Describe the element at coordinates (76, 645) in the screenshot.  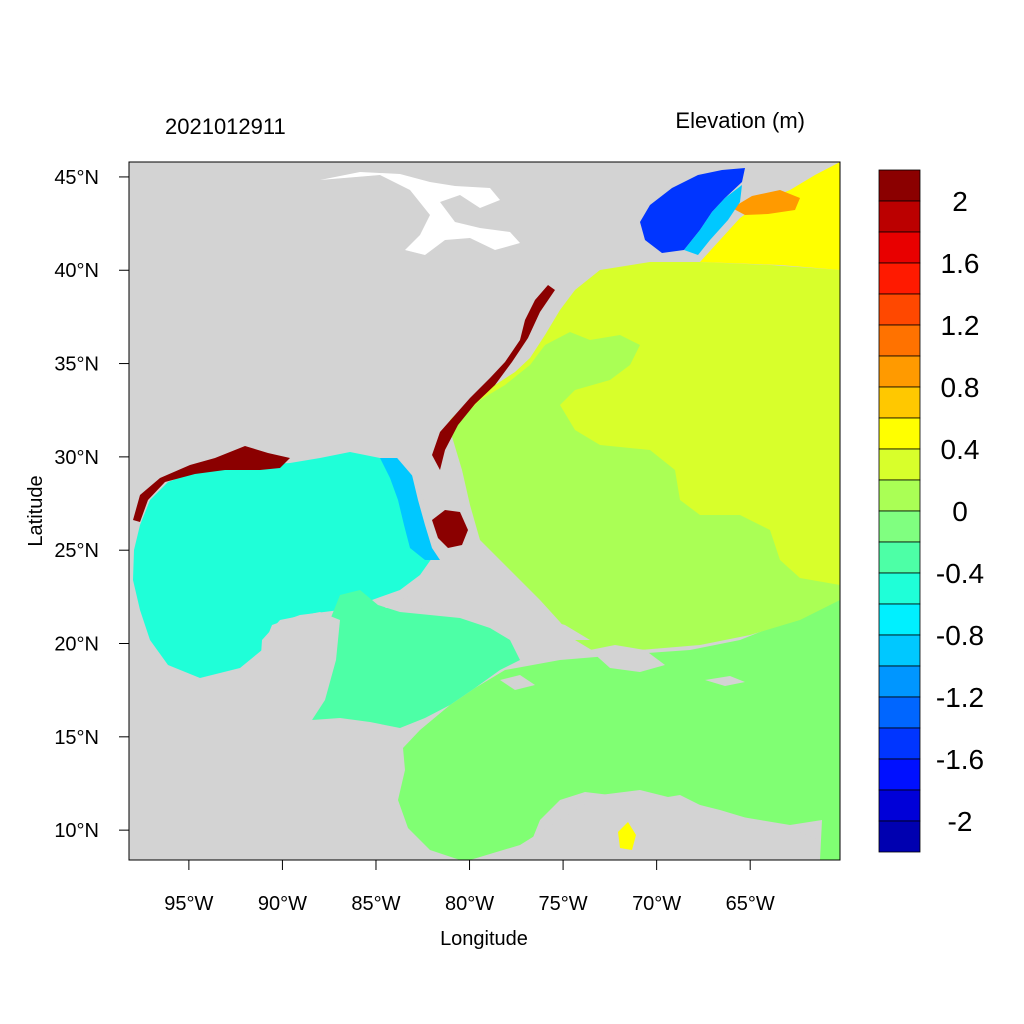
I see `y-tick-label: 20°N` at that location.